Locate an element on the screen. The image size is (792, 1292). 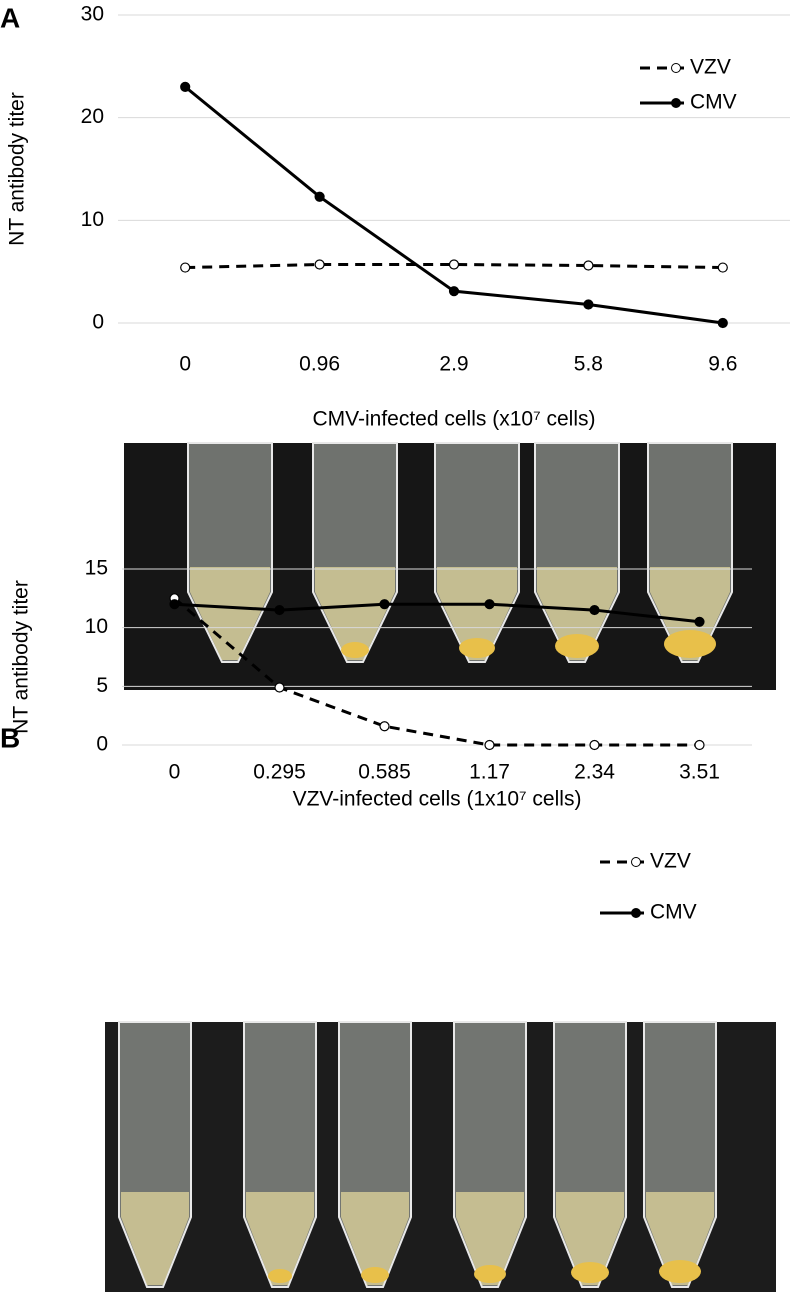
x-tick-label: 2.34 is located at coordinates (594, 772).